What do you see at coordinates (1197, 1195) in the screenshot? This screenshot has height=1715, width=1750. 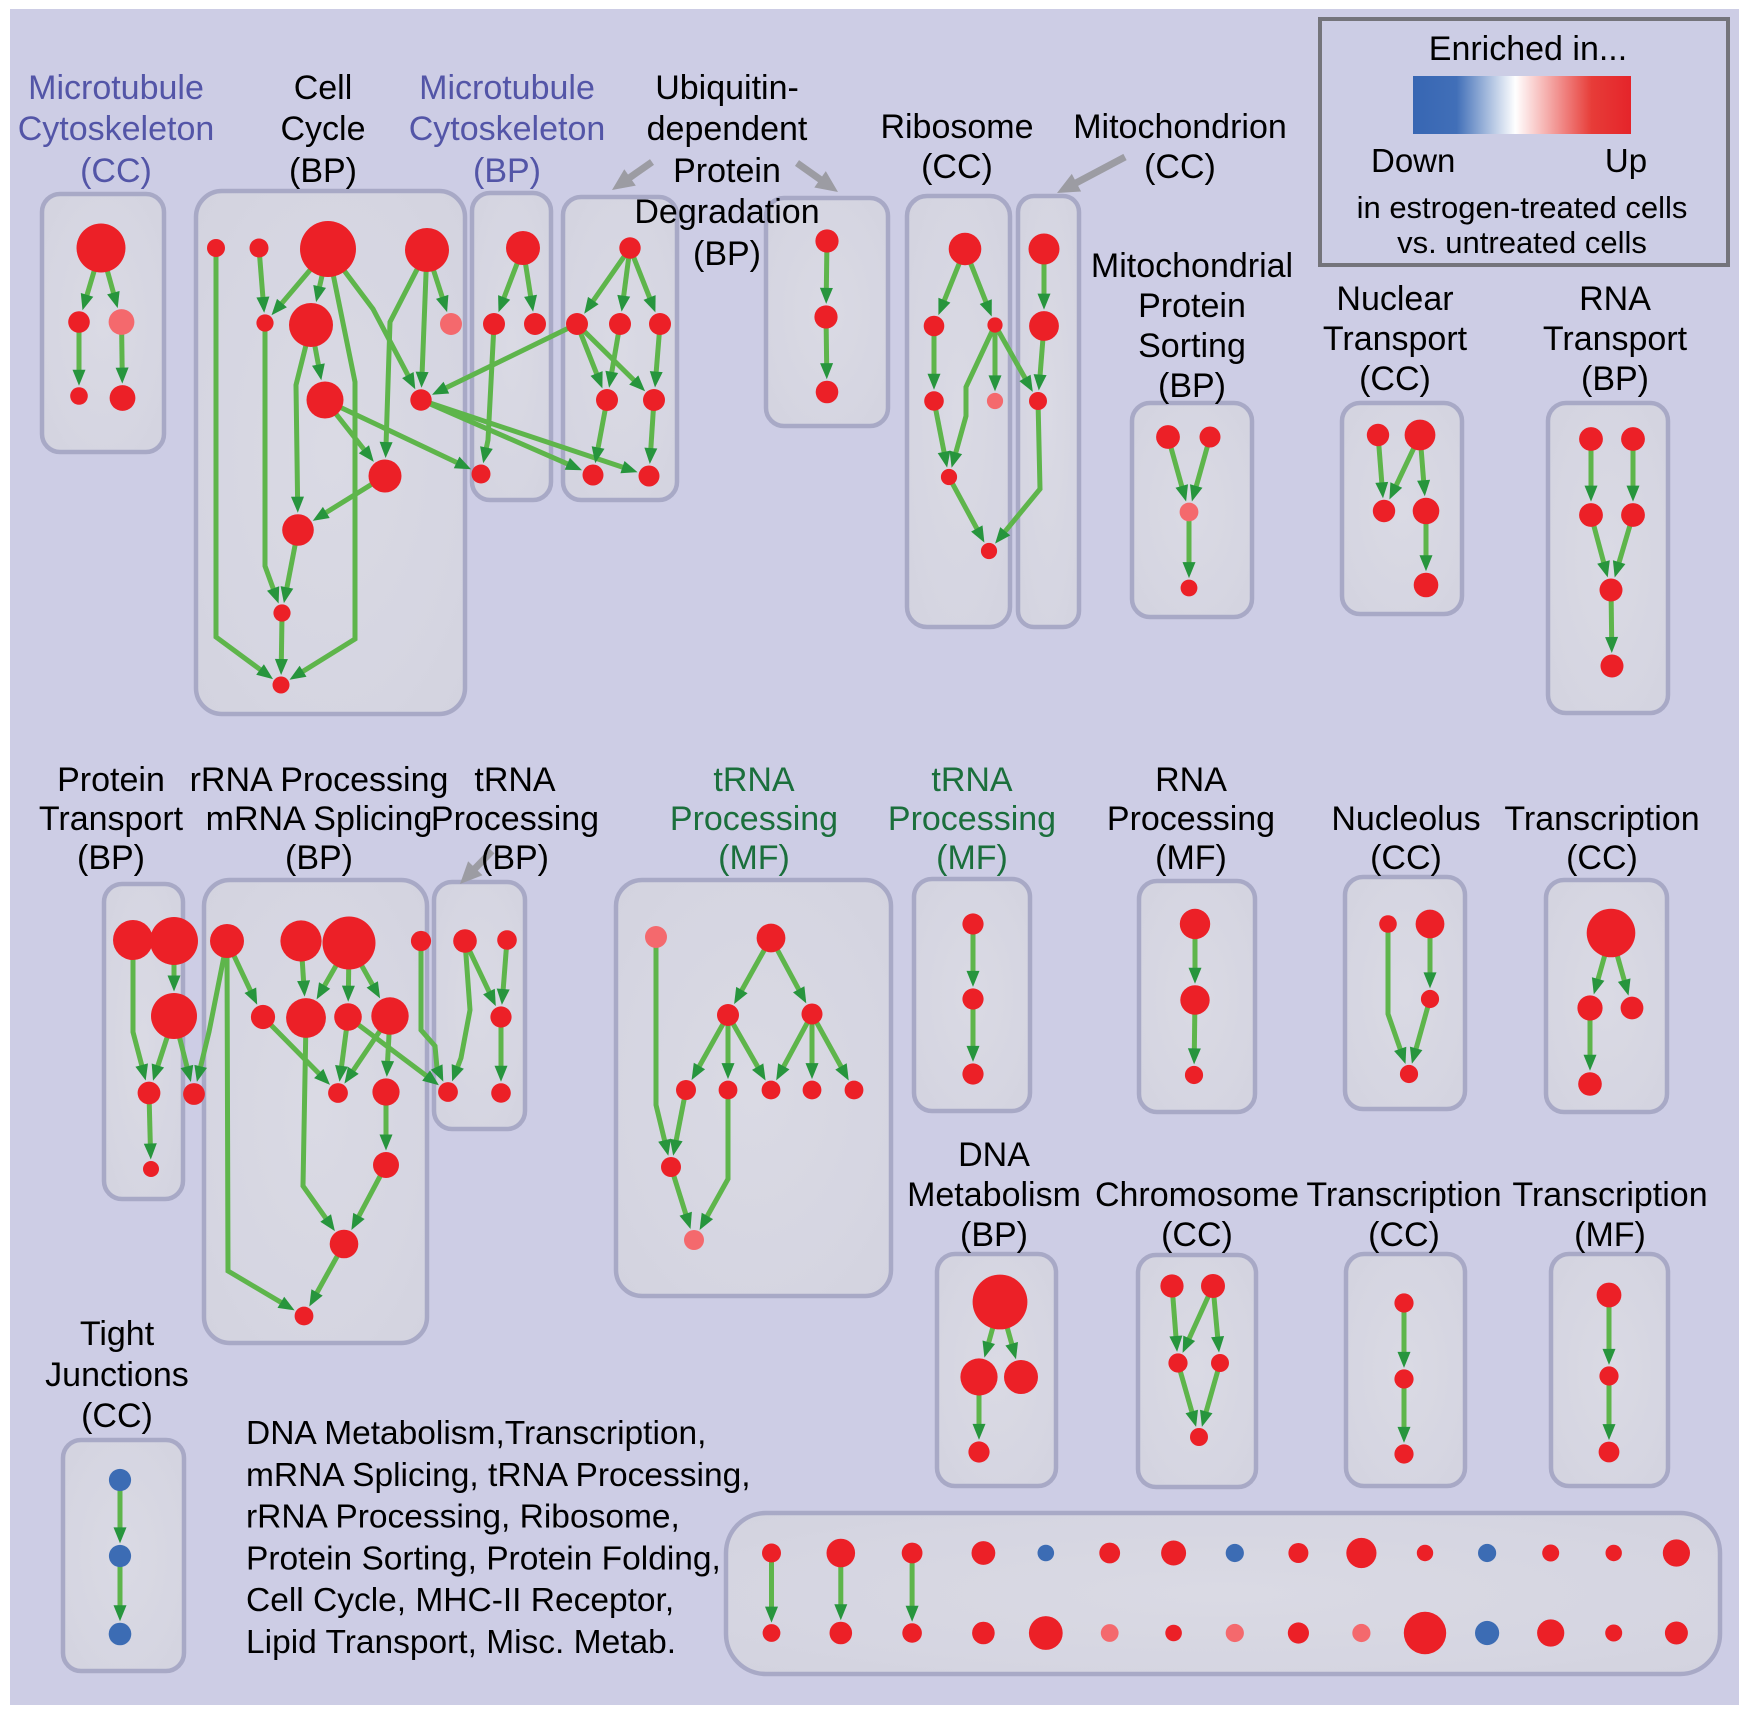 I see `svg-text: Chromosome` at bounding box center [1197, 1195].